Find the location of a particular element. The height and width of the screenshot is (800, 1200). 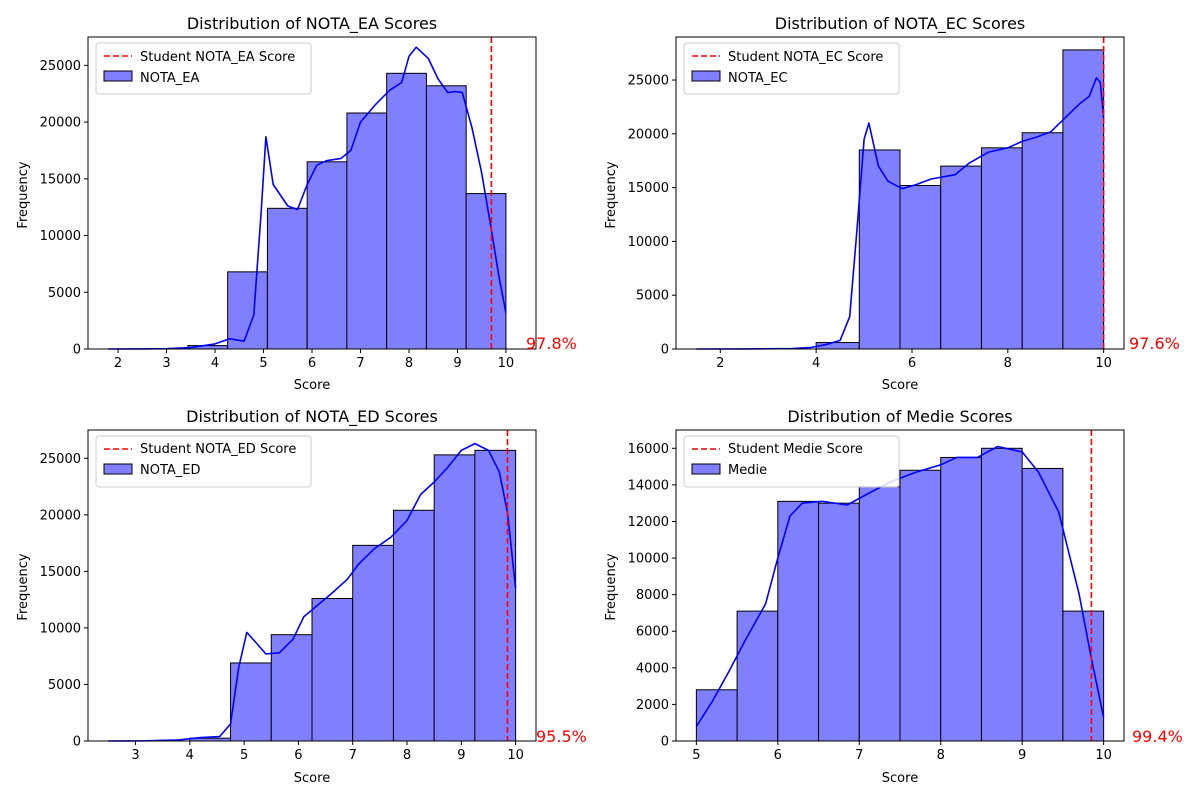

legend-label-series: NOTA_EA is located at coordinates (169, 78).